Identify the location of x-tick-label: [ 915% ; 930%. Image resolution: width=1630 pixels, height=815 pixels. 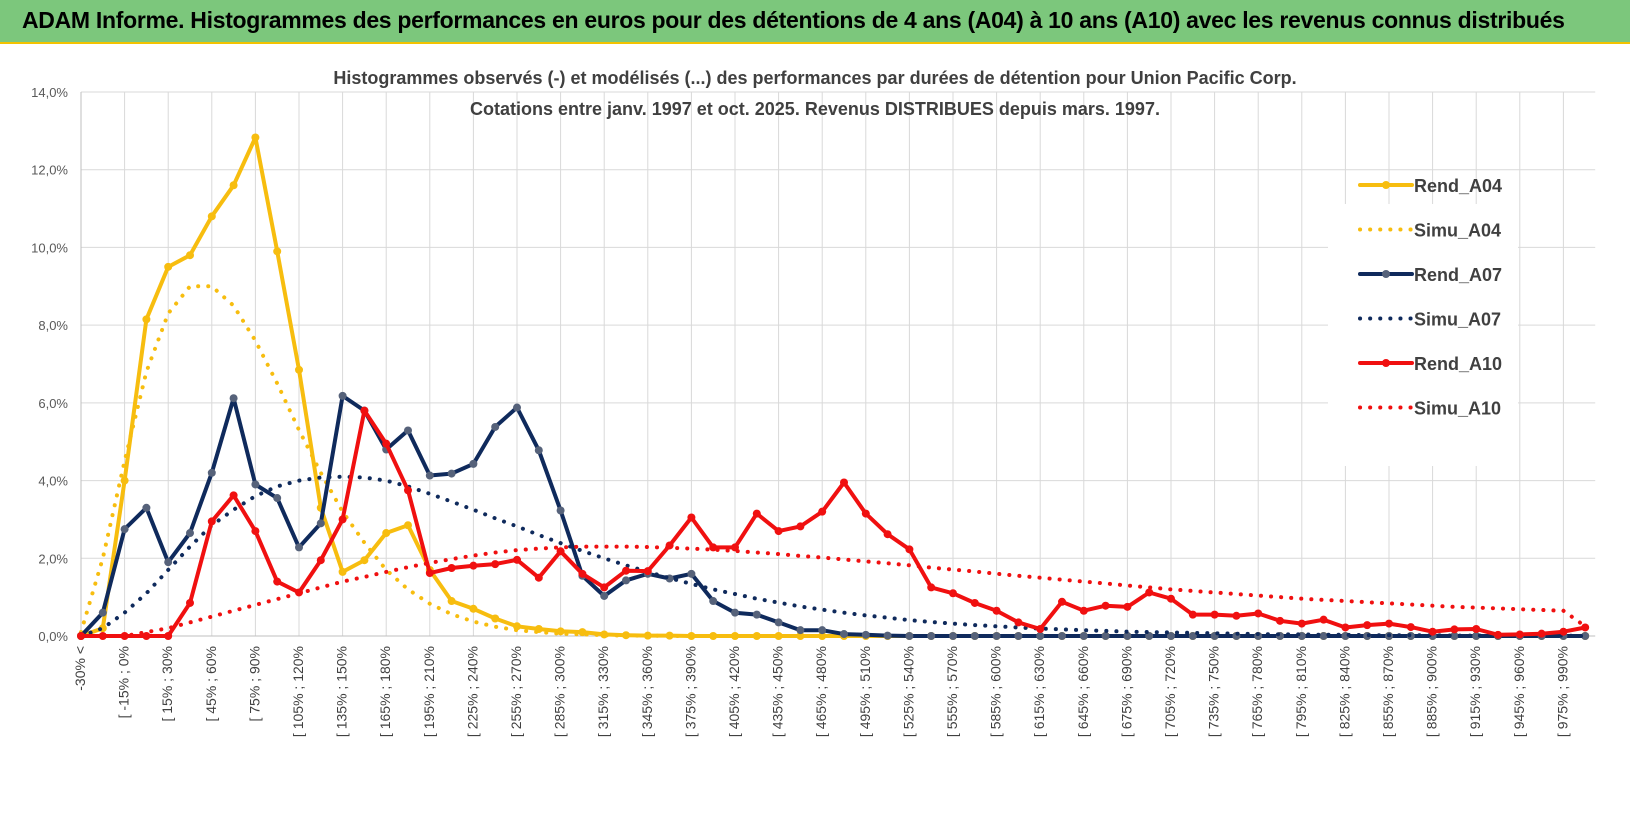
(1475, 691).